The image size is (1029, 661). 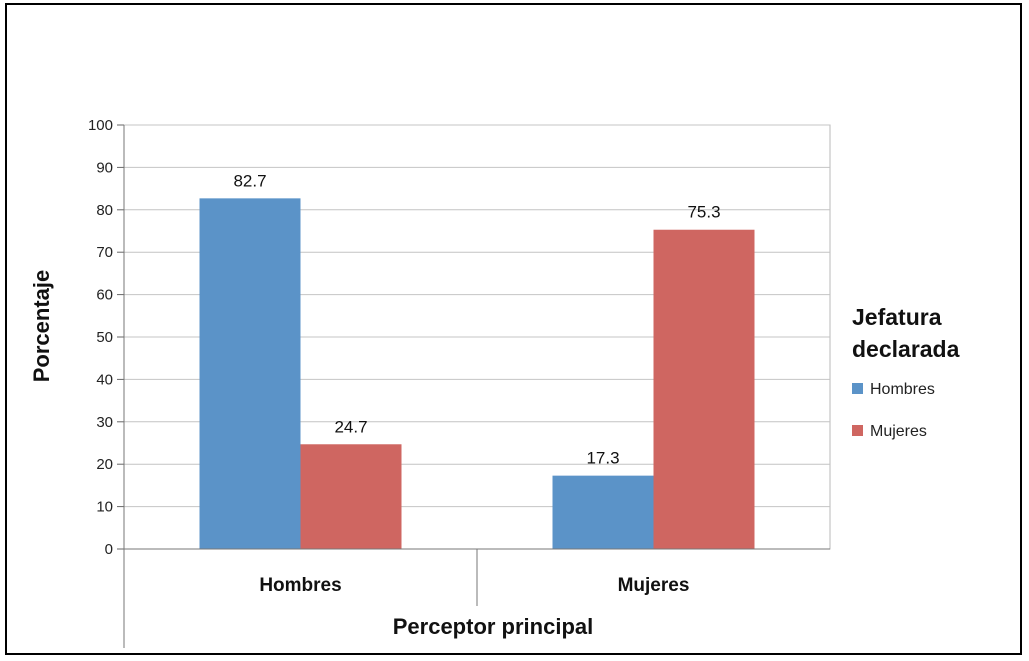 I want to click on bar-mujeres-hombres, so click(x=351, y=496).